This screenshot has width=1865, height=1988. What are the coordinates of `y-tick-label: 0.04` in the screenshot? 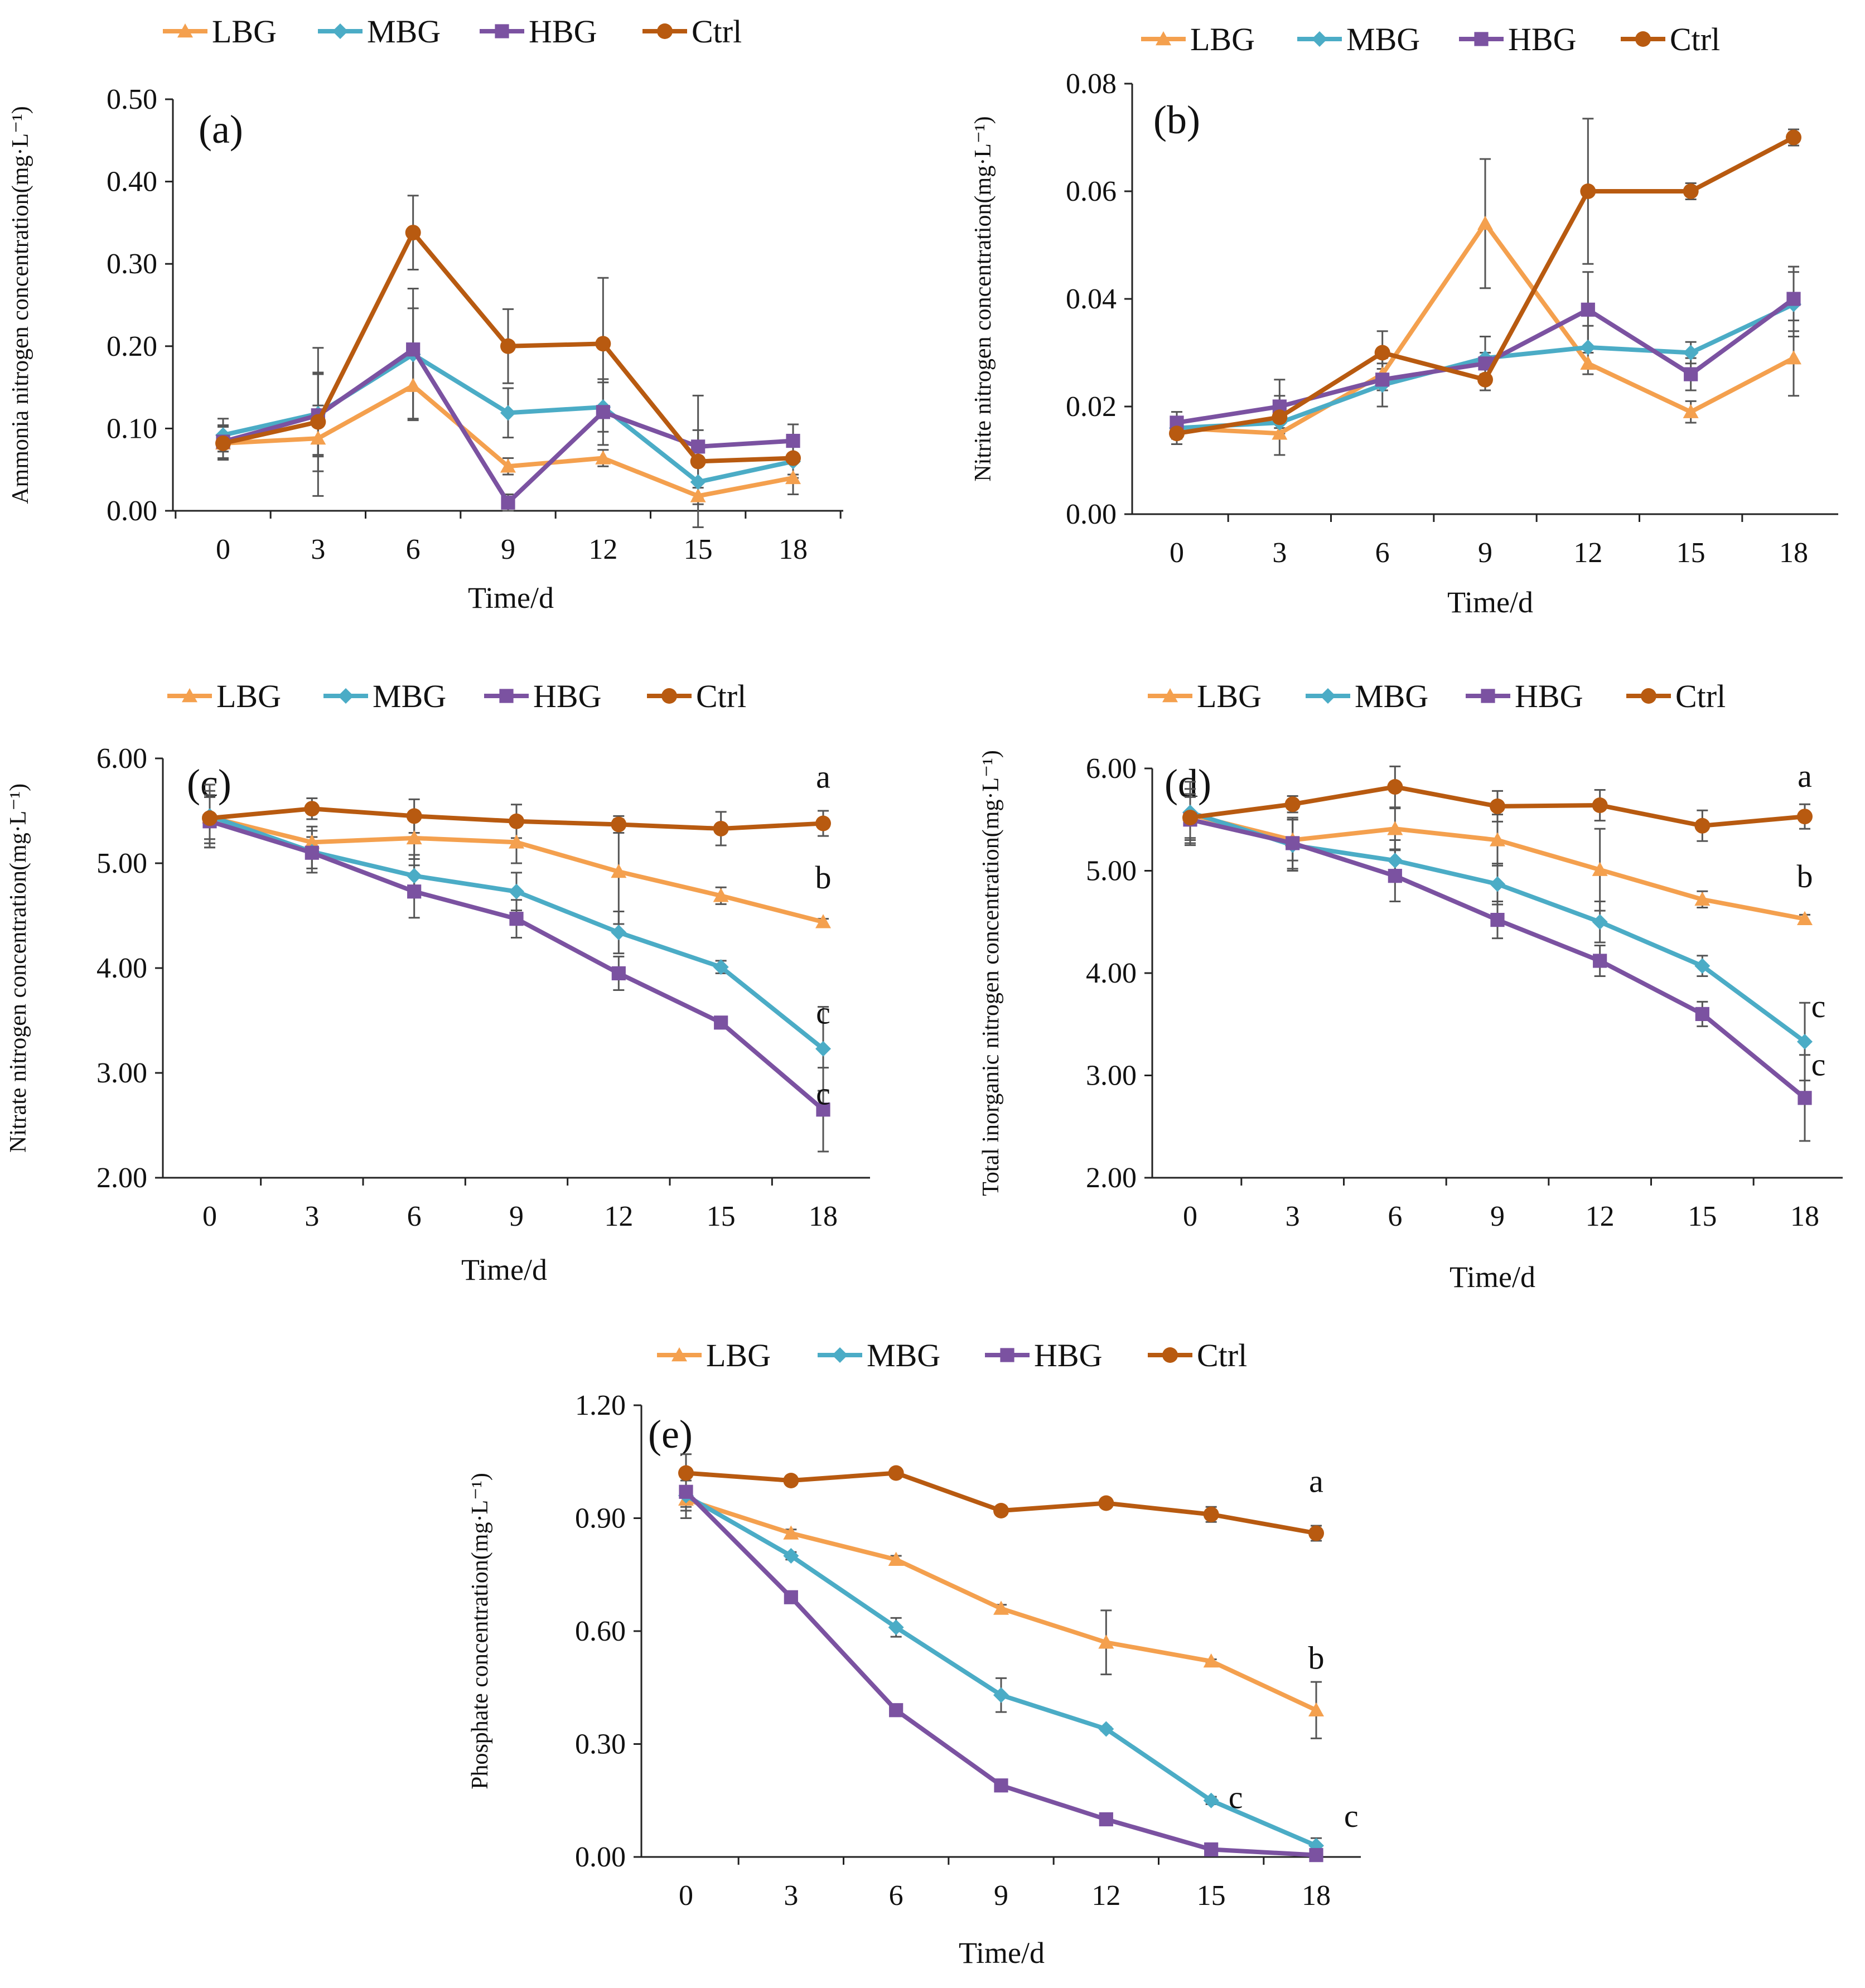 It's located at (1091, 299).